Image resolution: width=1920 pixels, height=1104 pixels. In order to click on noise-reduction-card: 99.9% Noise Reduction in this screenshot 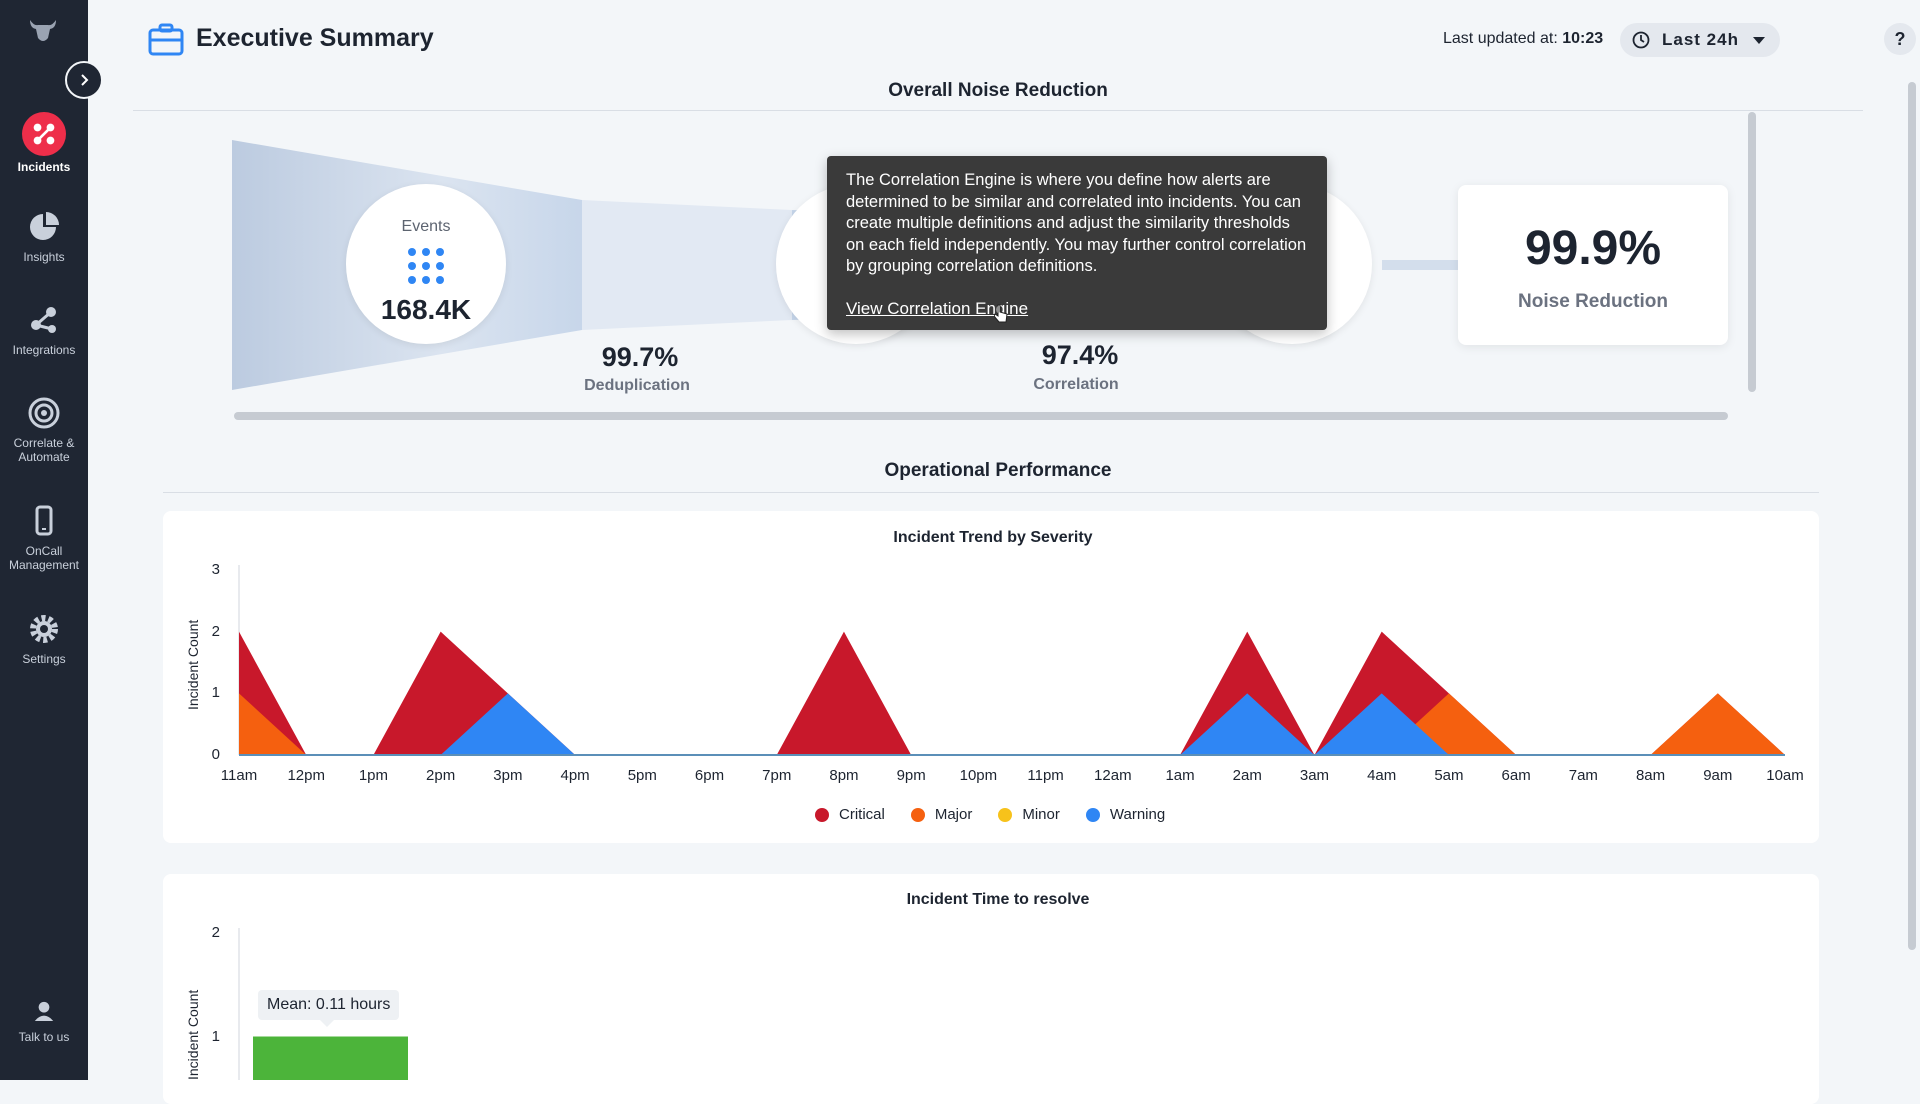, I will do `click(1593, 265)`.